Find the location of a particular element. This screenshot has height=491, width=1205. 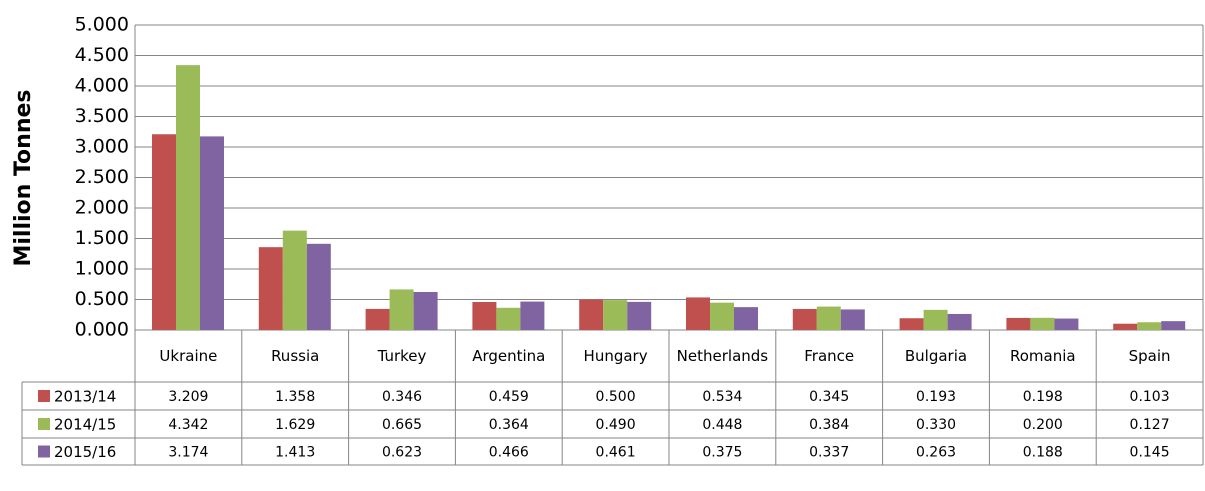

x-tick-label: Ukraine is located at coordinates (188, 356).